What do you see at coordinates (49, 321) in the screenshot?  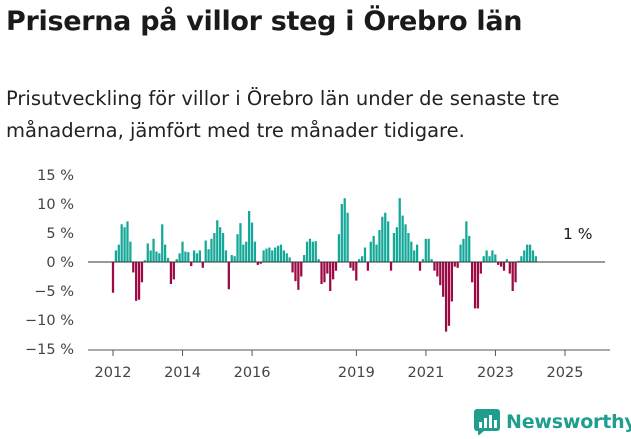 I see `y-tick-label: −10 %` at bounding box center [49, 321].